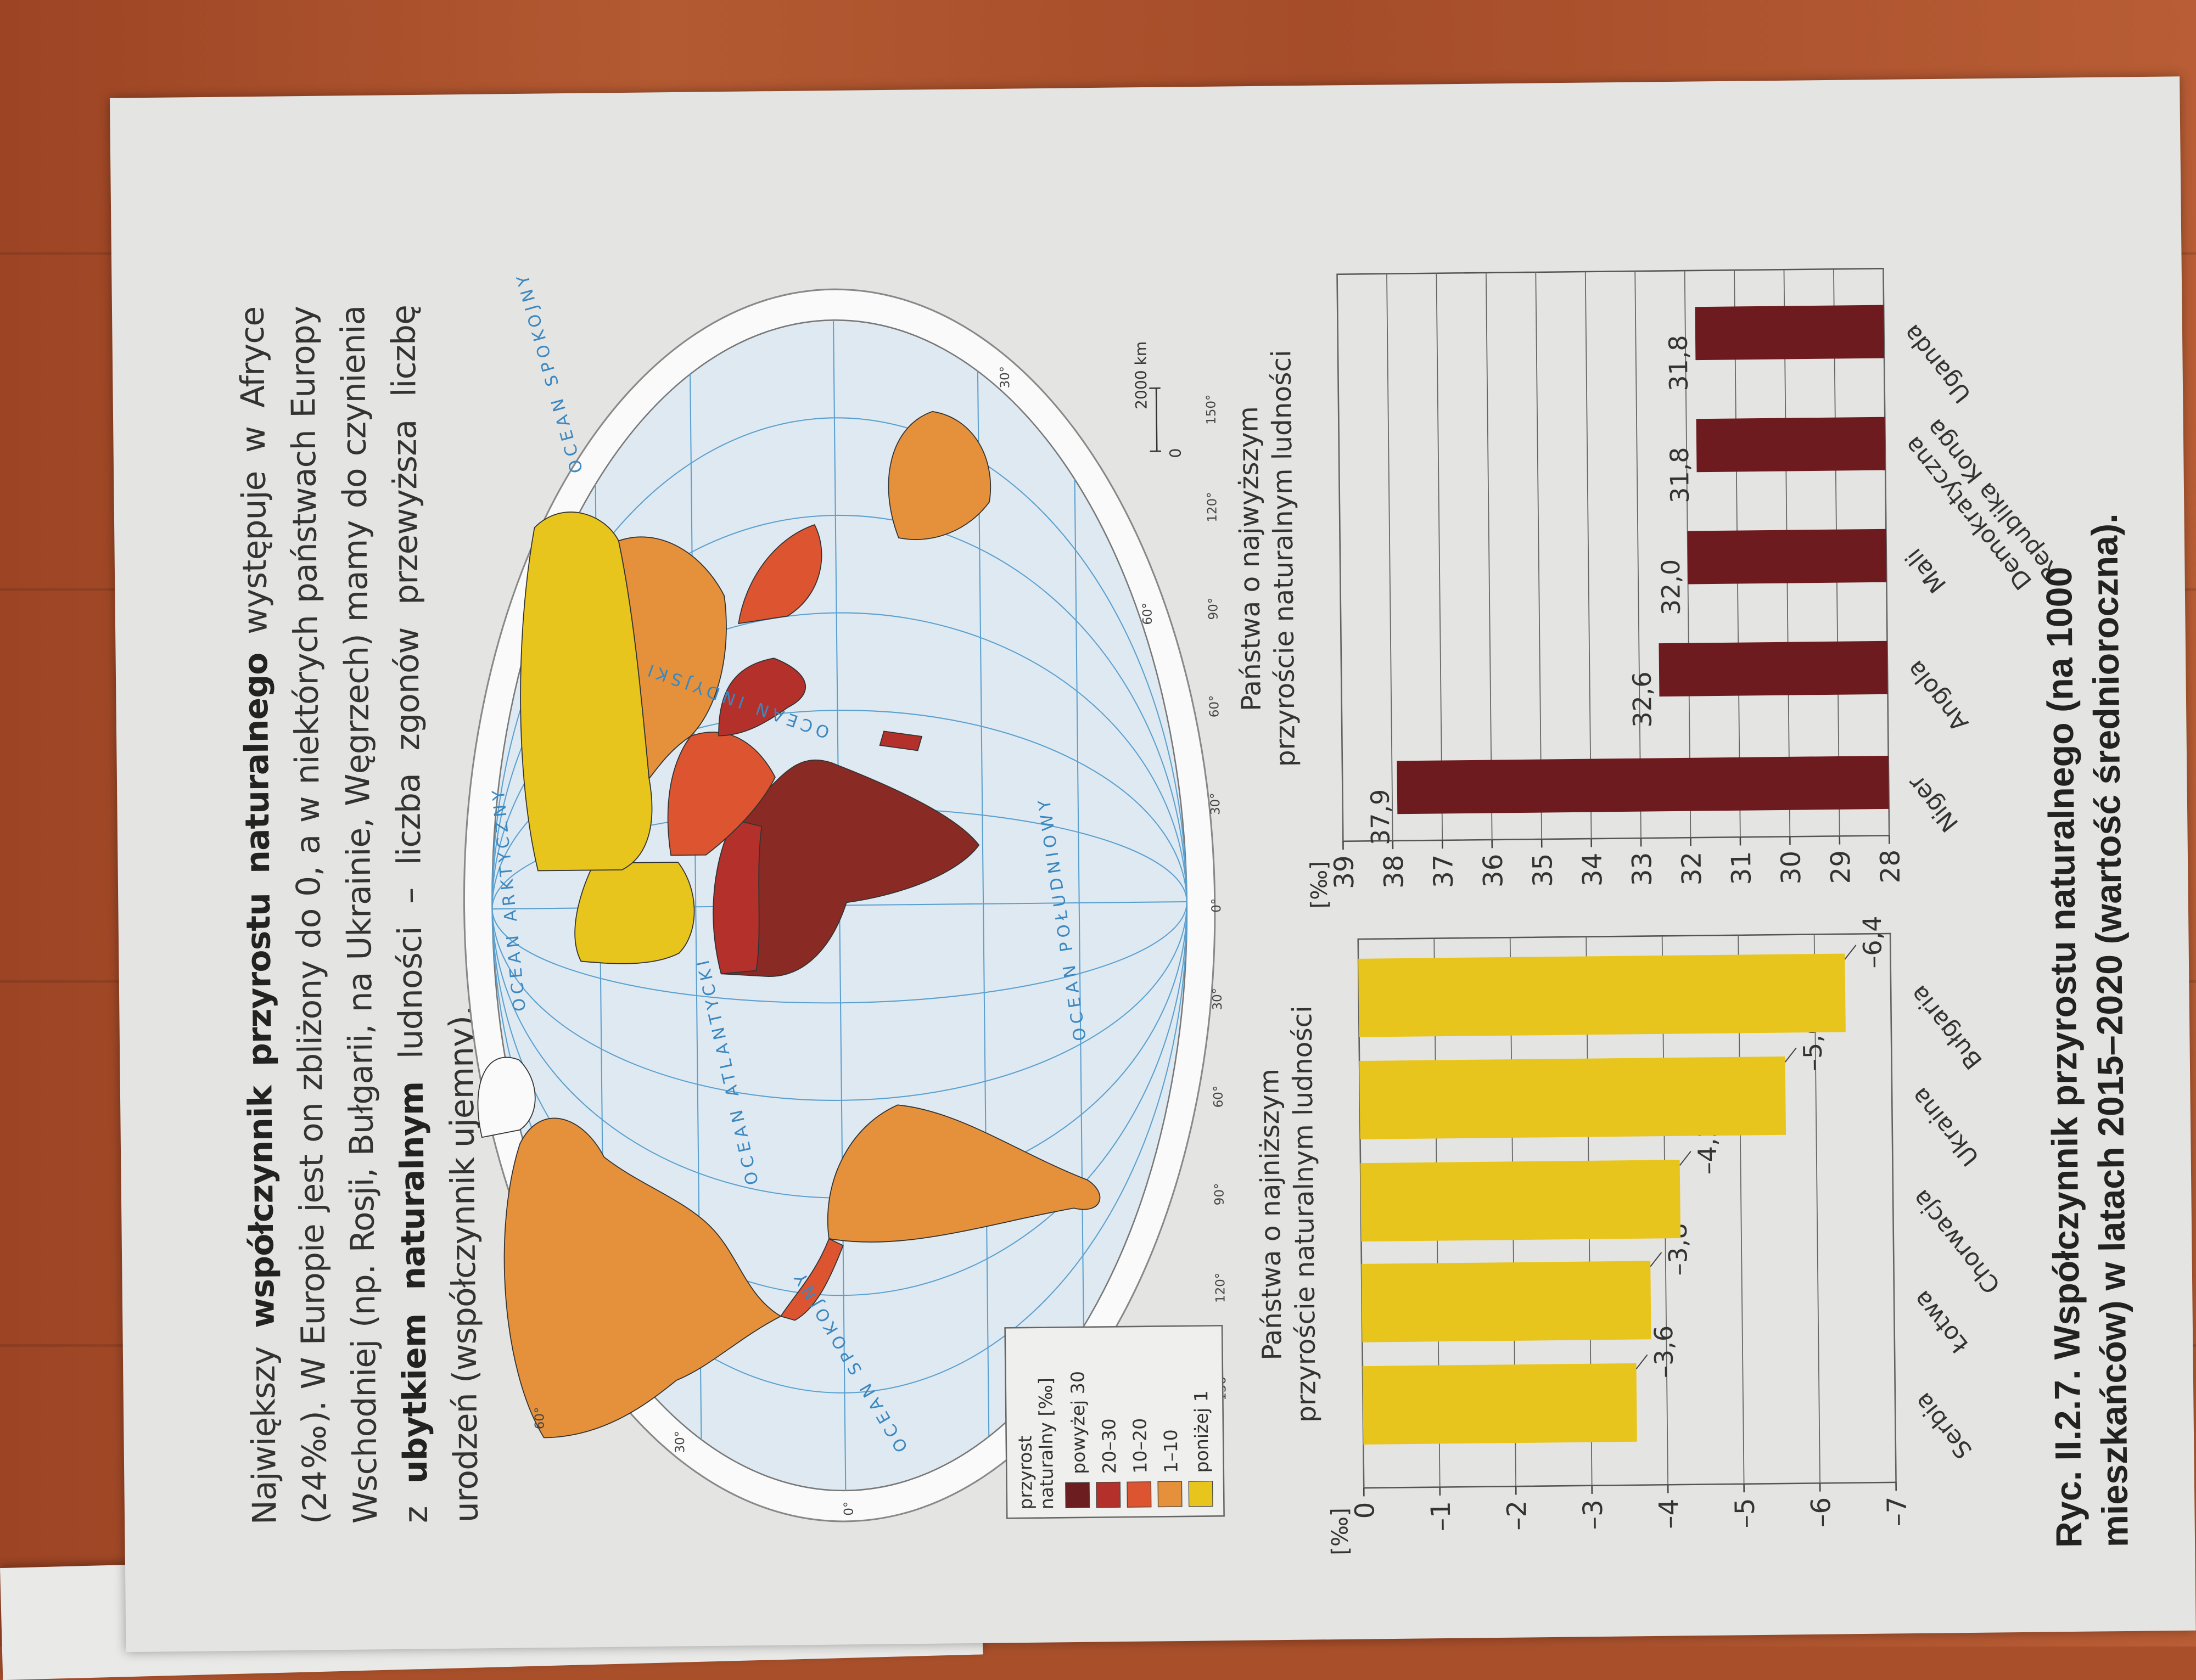 The width and height of the screenshot is (2196, 1680). I want to click on bar-chorwacja, so click(1520, 1200).